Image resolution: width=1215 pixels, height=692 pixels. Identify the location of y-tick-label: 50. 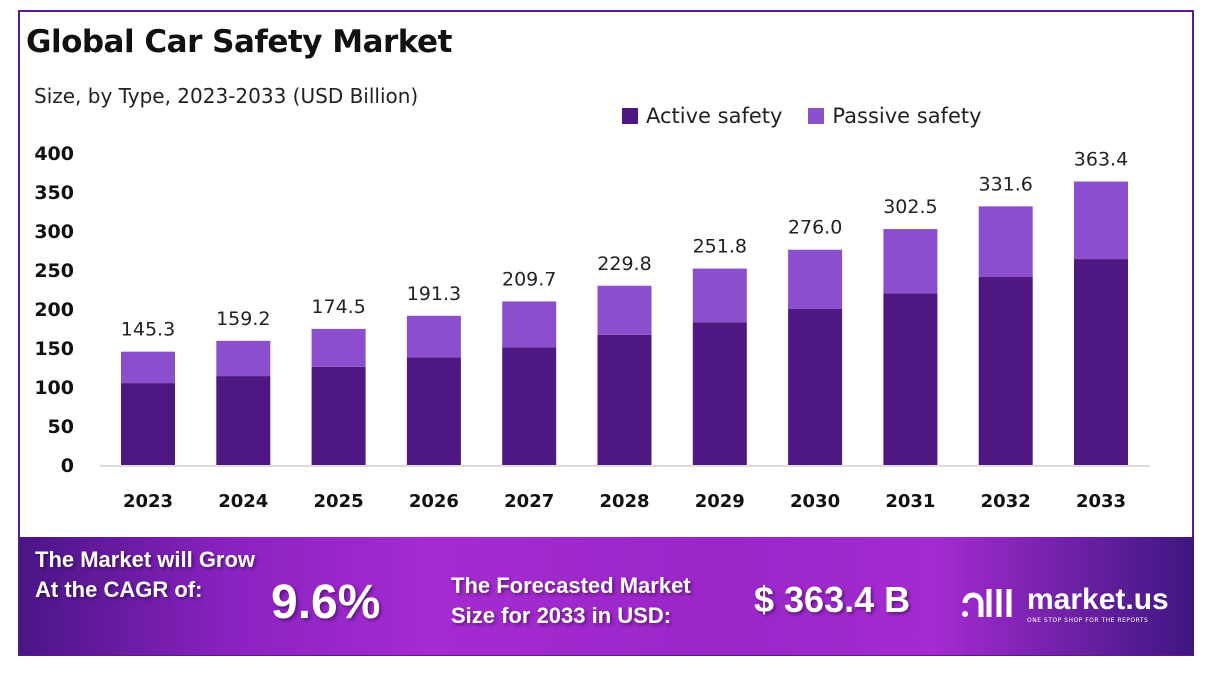
(61, 427).